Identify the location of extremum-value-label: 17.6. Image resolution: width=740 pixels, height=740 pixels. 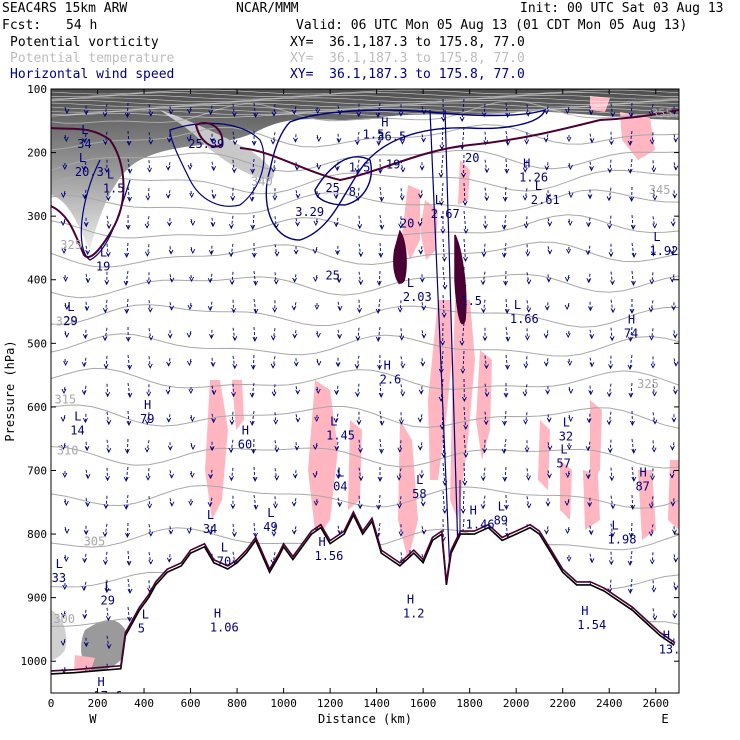
(108, 696).